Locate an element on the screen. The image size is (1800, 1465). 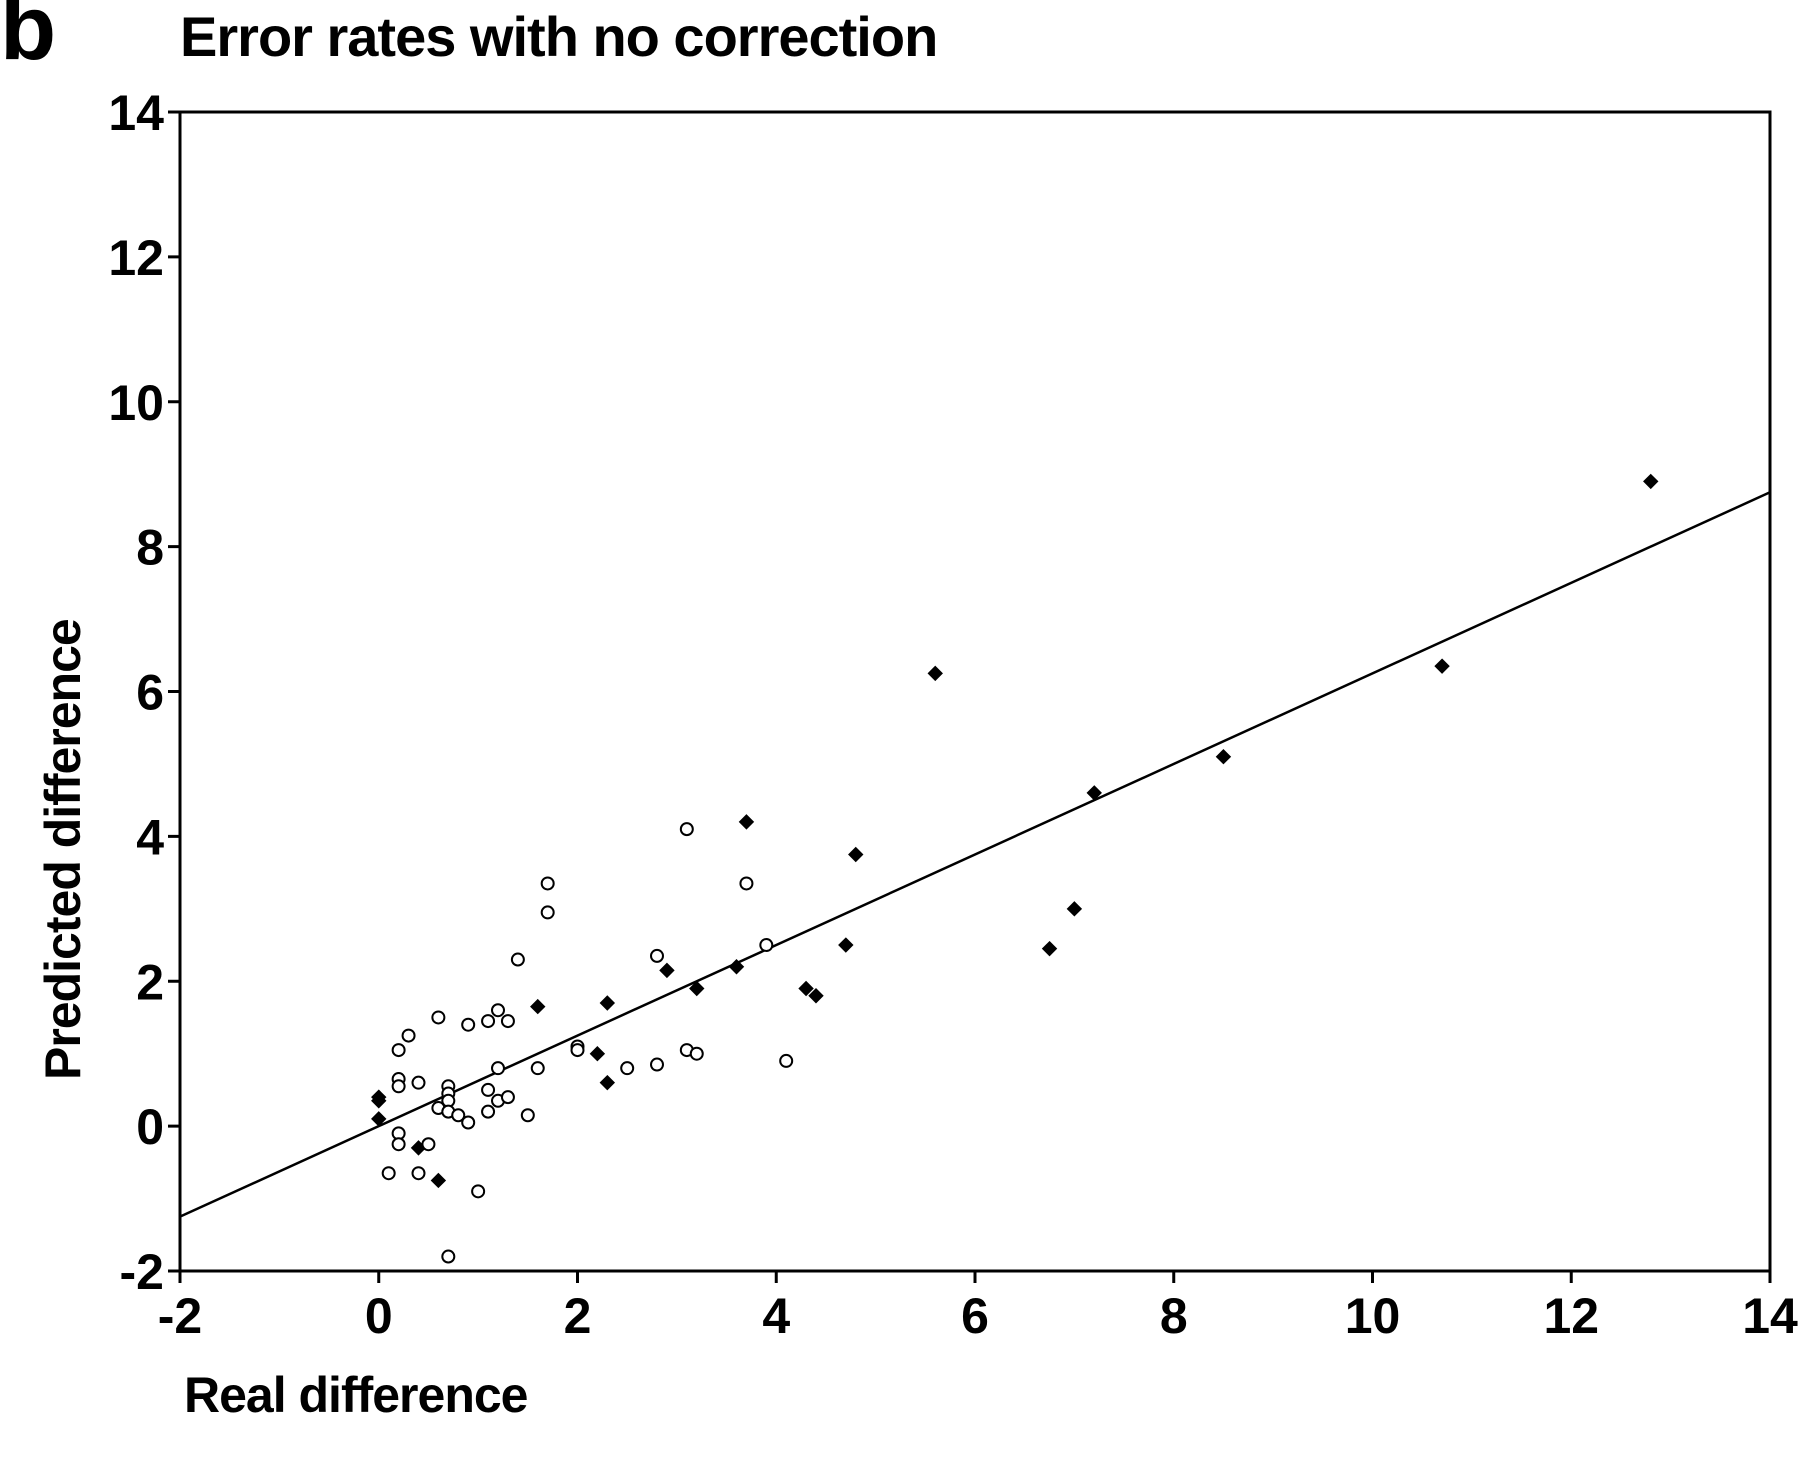
panel-label: b is located at coordinates (28, 39).